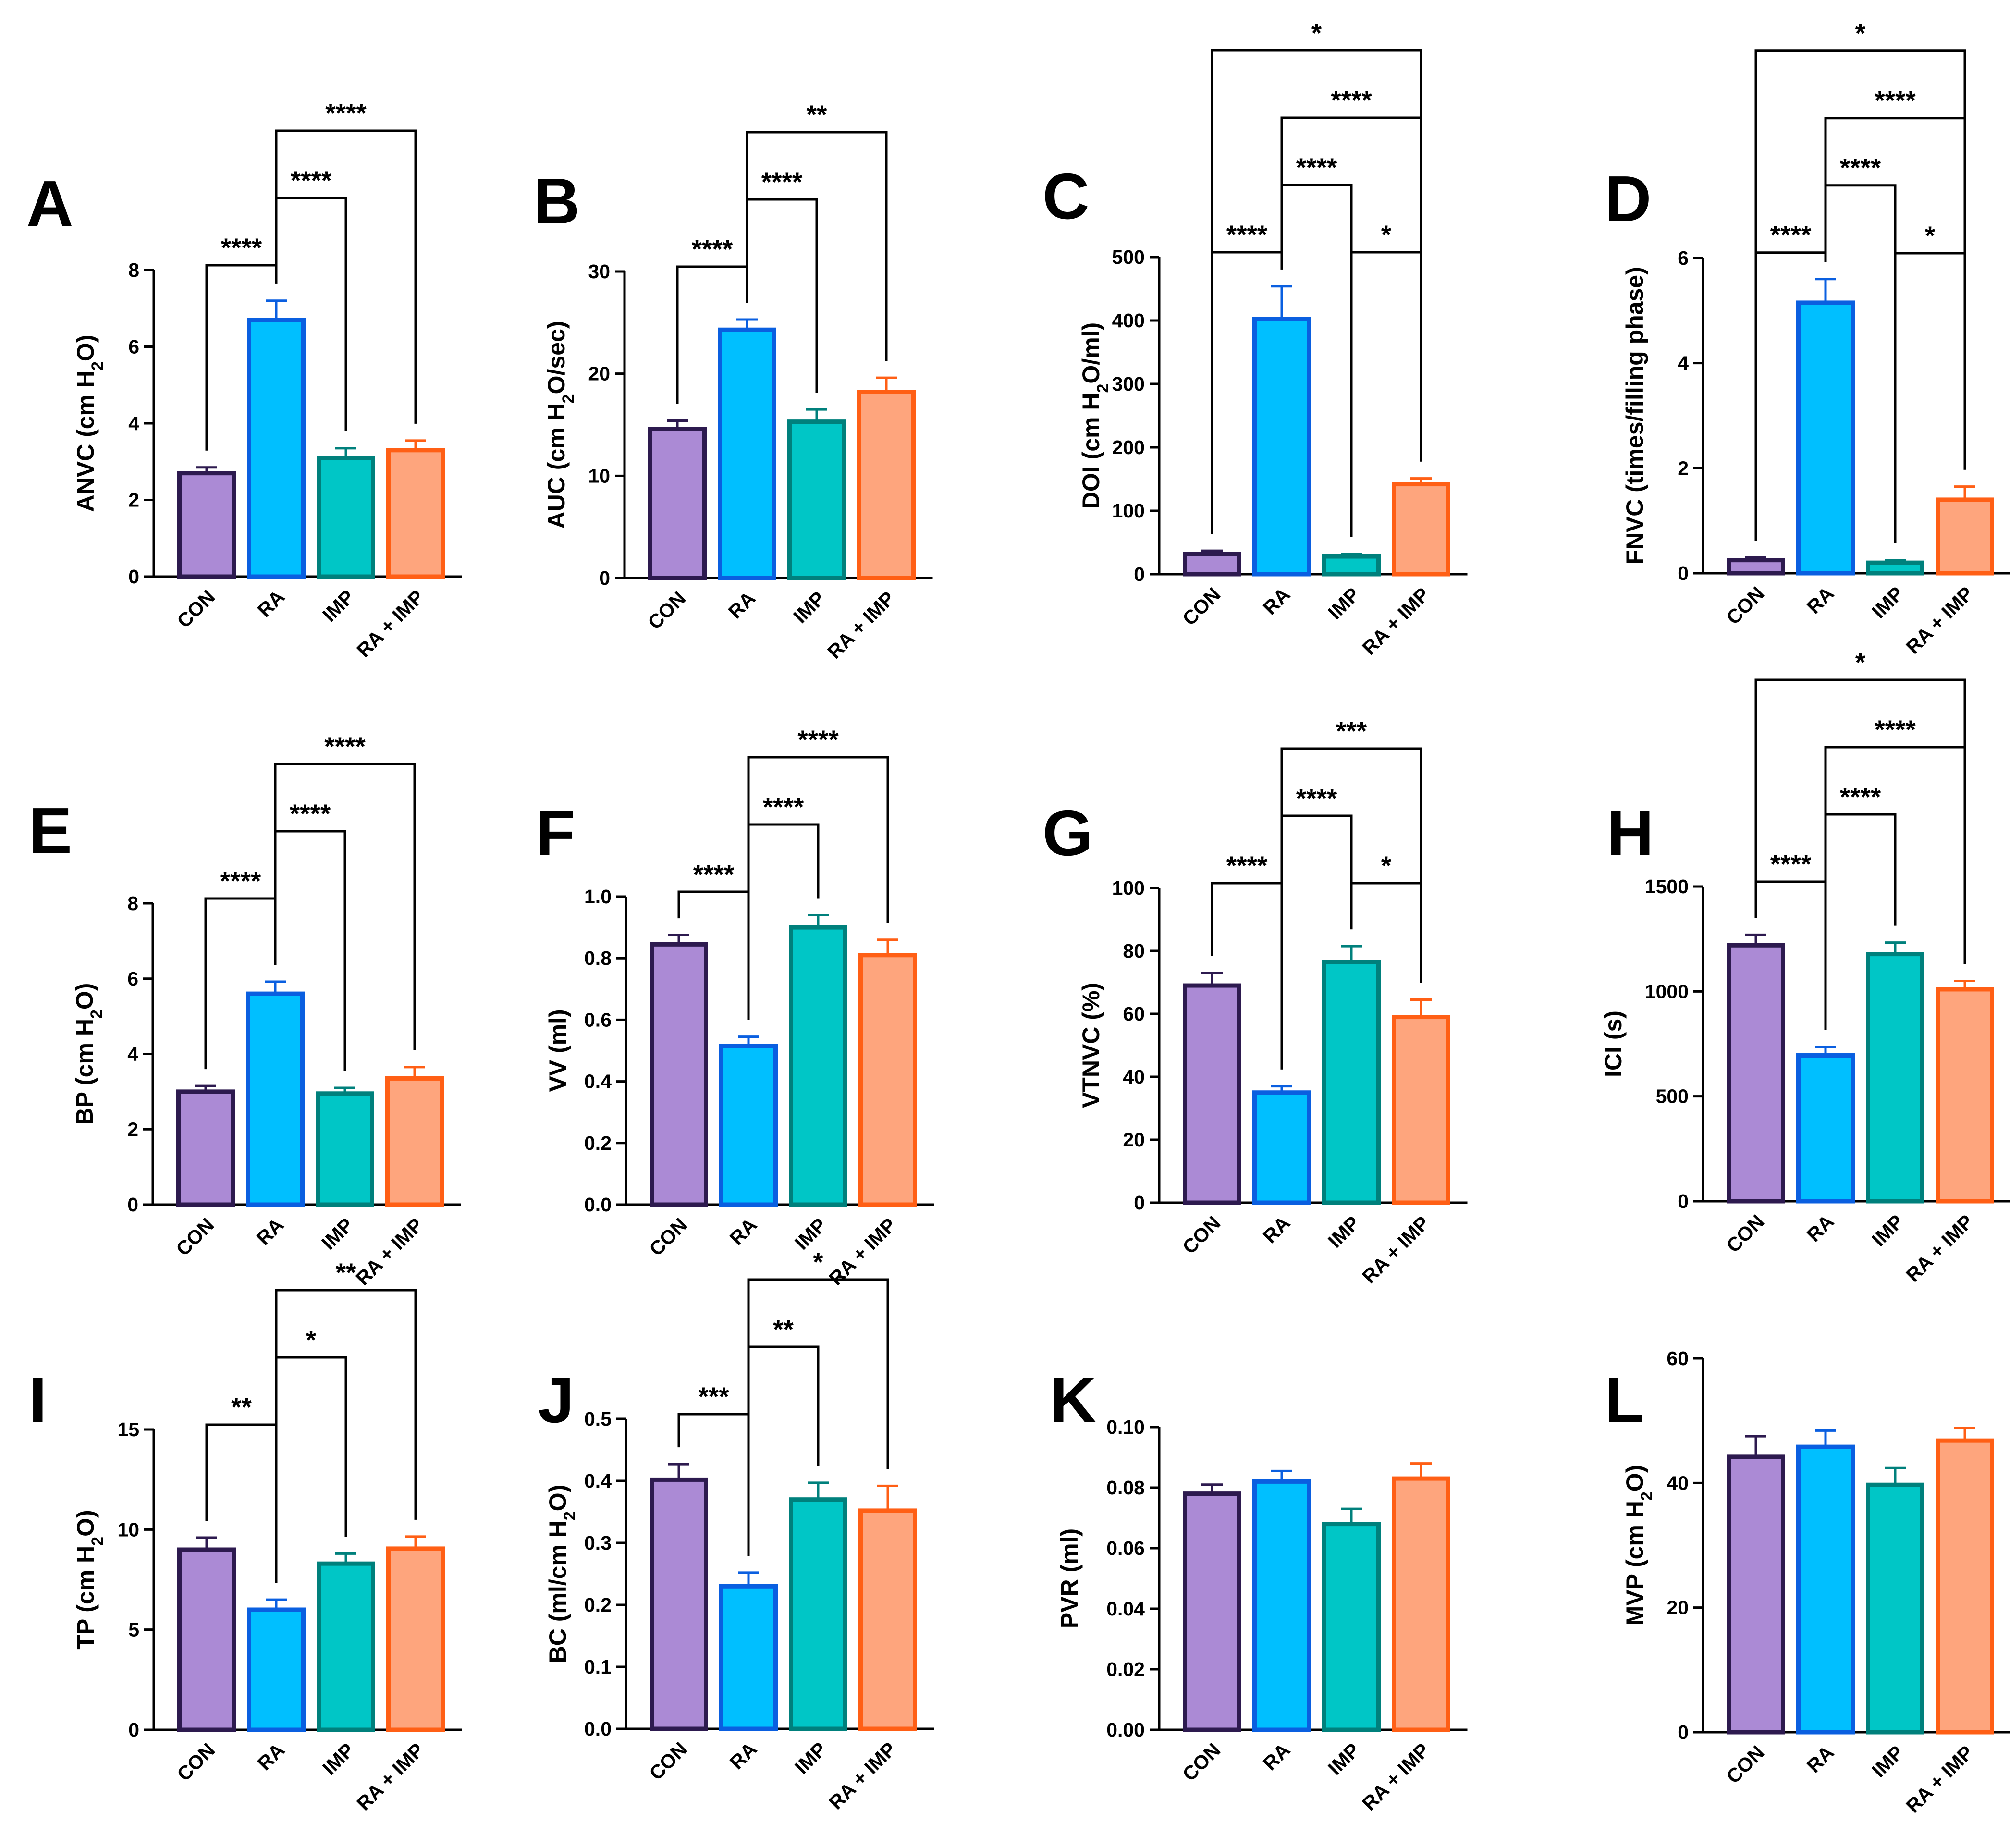 The height and width of the screenshot is (1848, 2010). Describe the element at coordinates (1134, 1077) in the screenshot. I see `y-tick-label: 40` at that location.